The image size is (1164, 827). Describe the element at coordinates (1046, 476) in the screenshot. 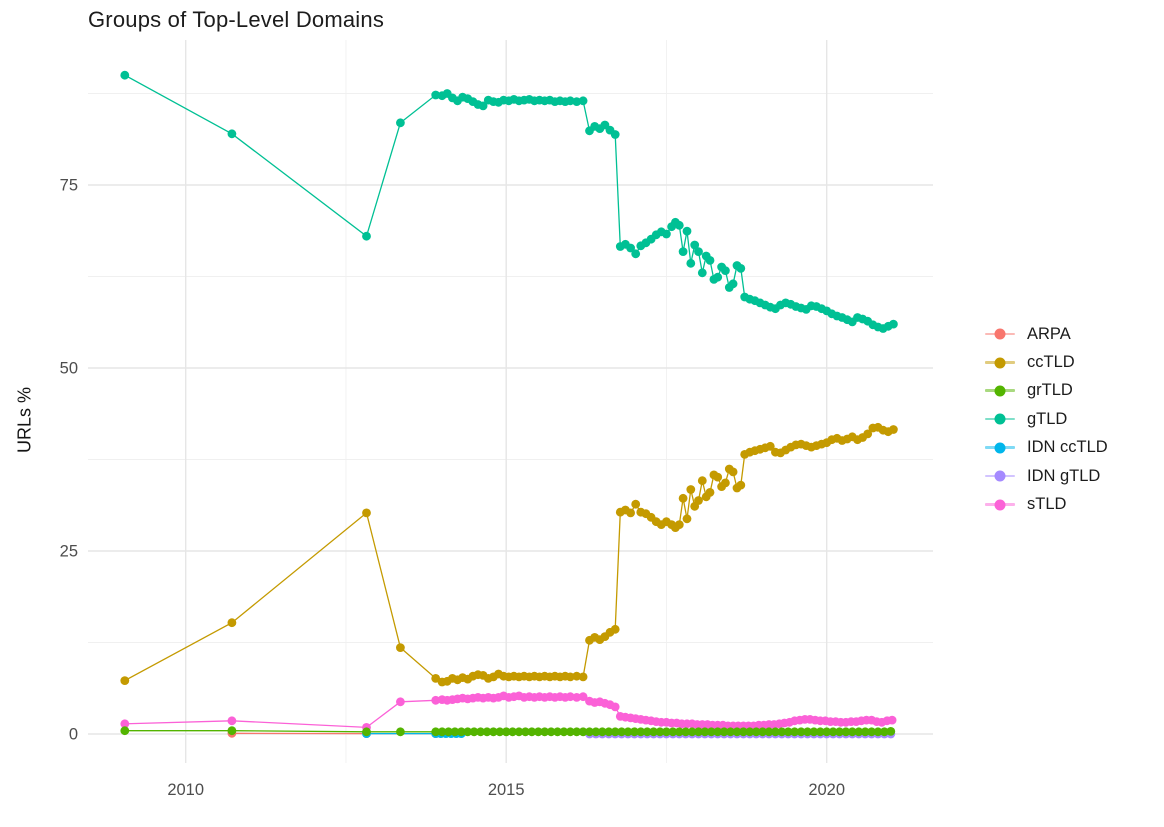

I see `legend-item-idn-gtld: IDN gTLD` at that location.